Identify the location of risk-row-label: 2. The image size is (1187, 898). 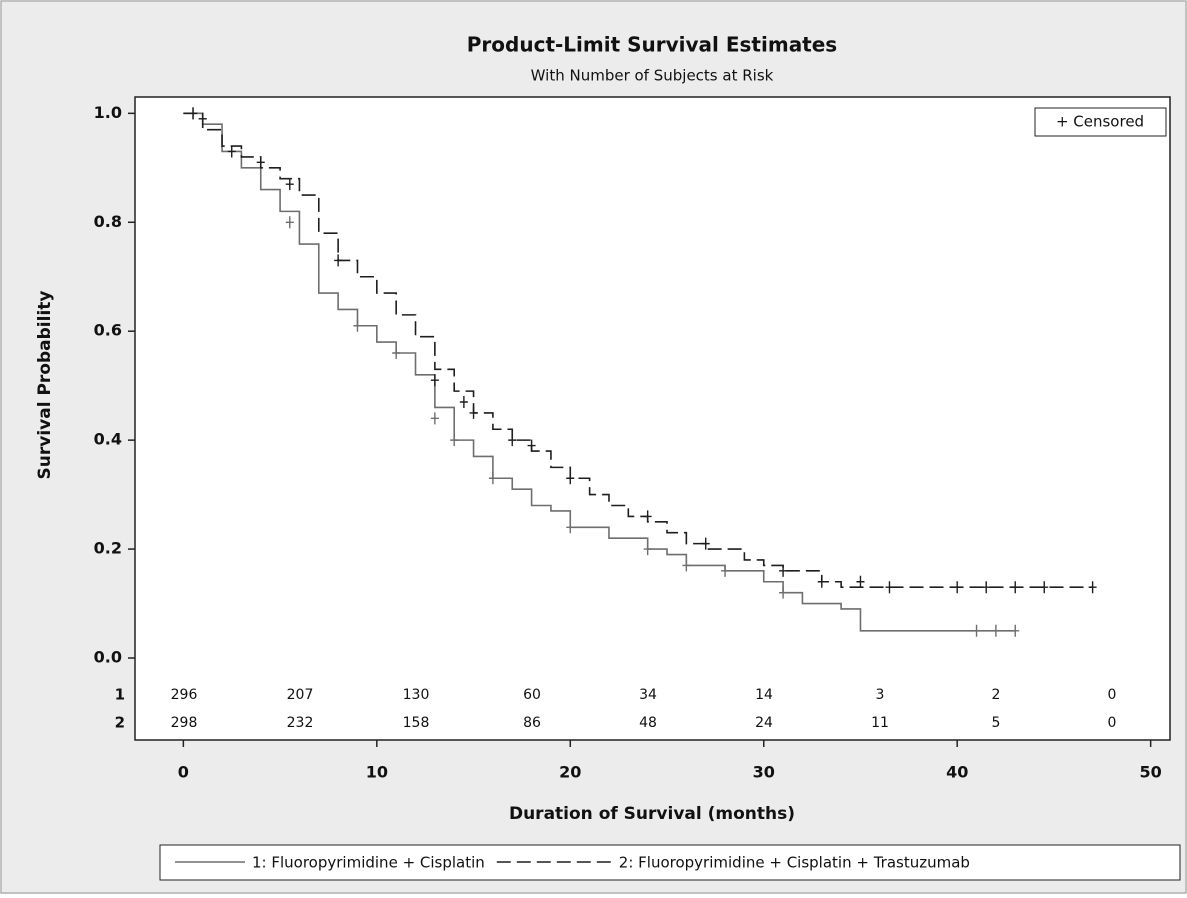
(120, 723).